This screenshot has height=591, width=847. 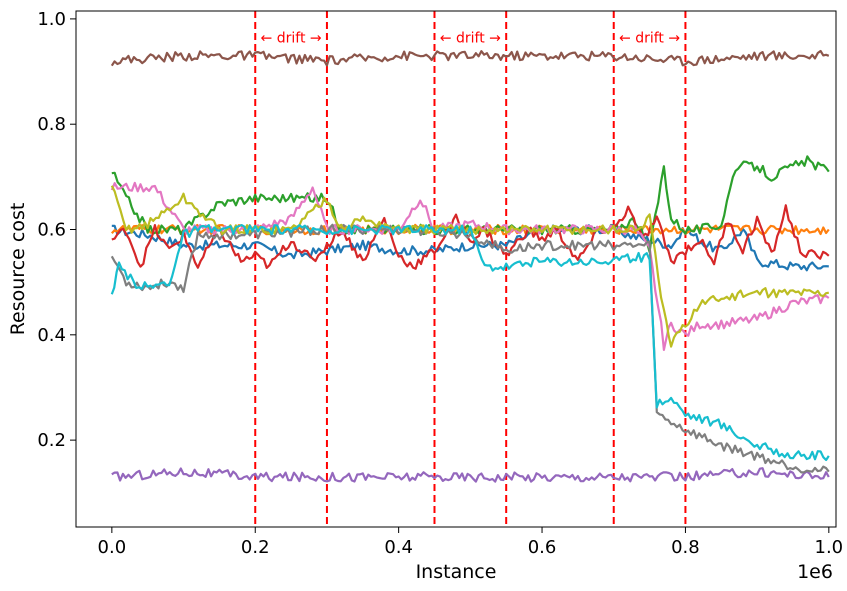 What do you see at coordinates (470, 38) in the screenshot?
I see `drift-annotation-2: ← drift →` at bounding box center [470, 38].